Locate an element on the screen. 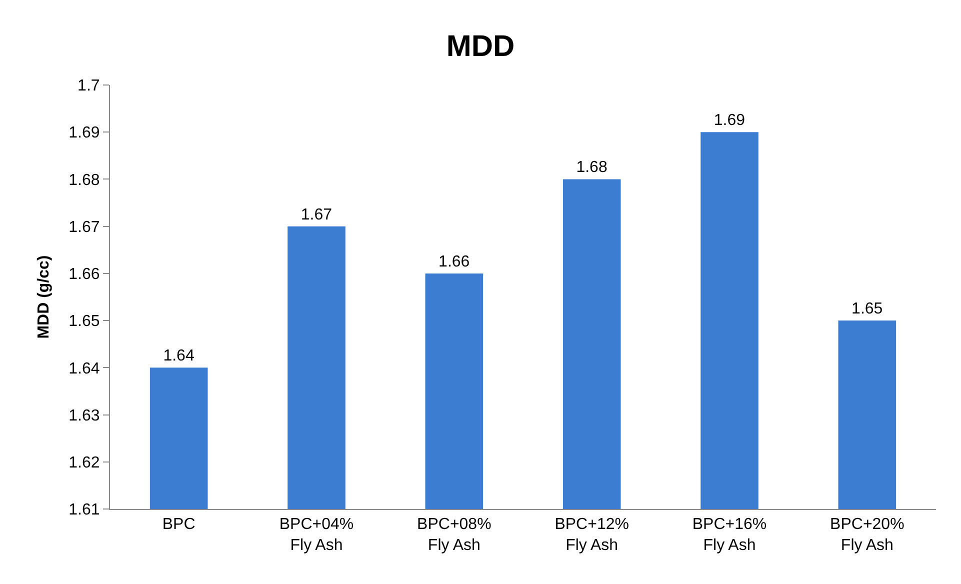 The image size is (961, 584). data-label: 1.67 is located at coordinates (316, 215).